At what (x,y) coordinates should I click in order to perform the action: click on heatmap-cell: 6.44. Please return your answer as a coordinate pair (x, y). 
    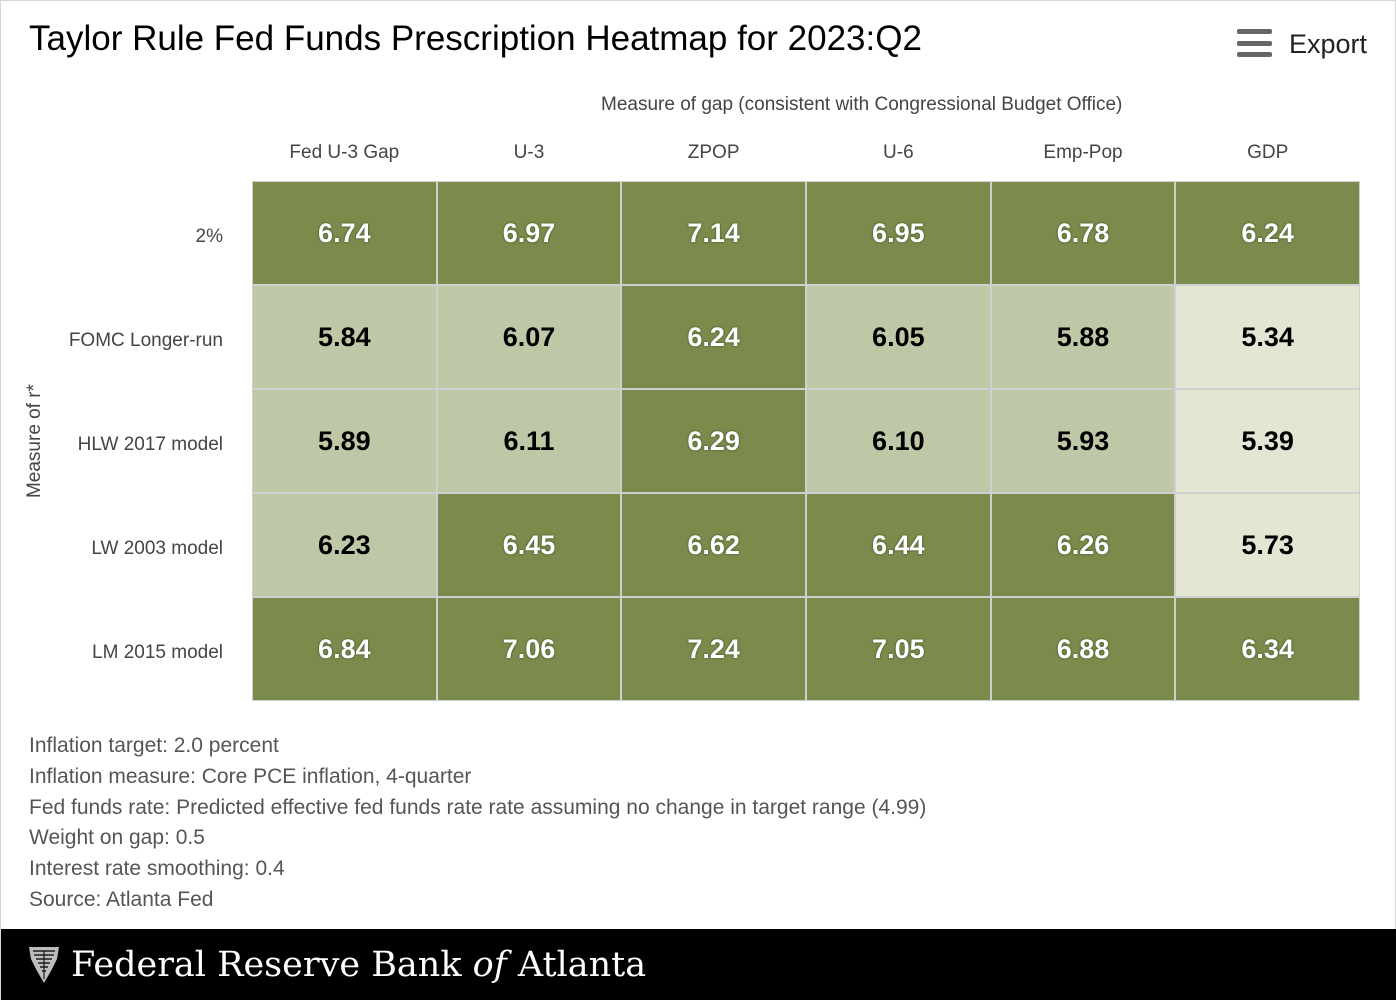
    Looking at the image, I should click on (898, 545).